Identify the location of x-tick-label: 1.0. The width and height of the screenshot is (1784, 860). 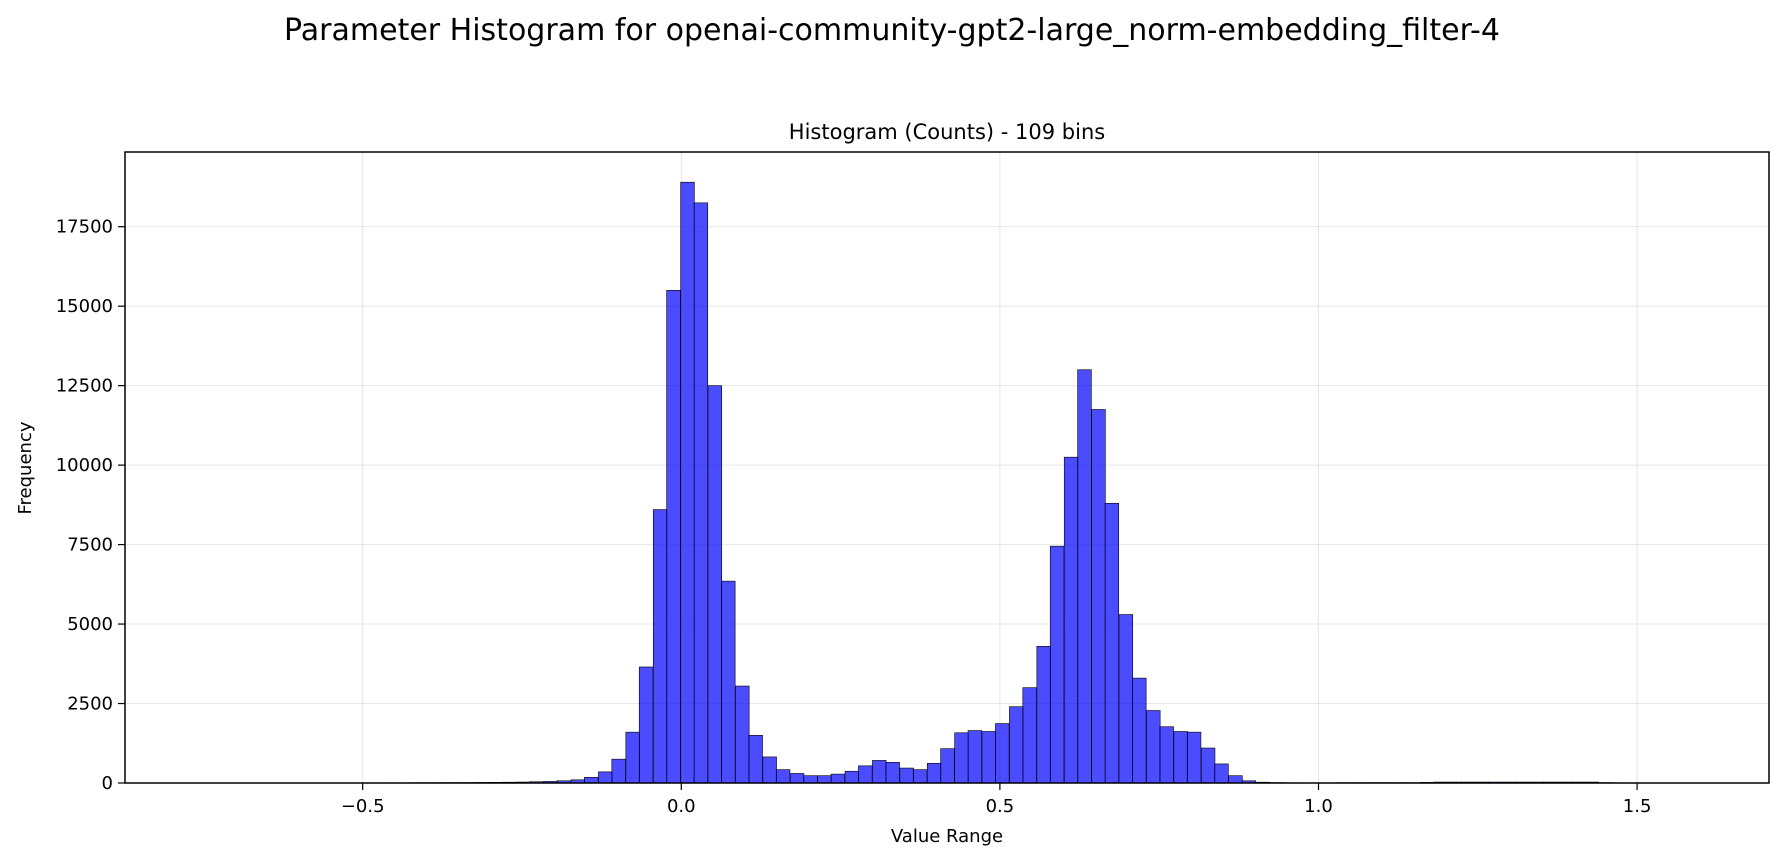
(1318, 806).